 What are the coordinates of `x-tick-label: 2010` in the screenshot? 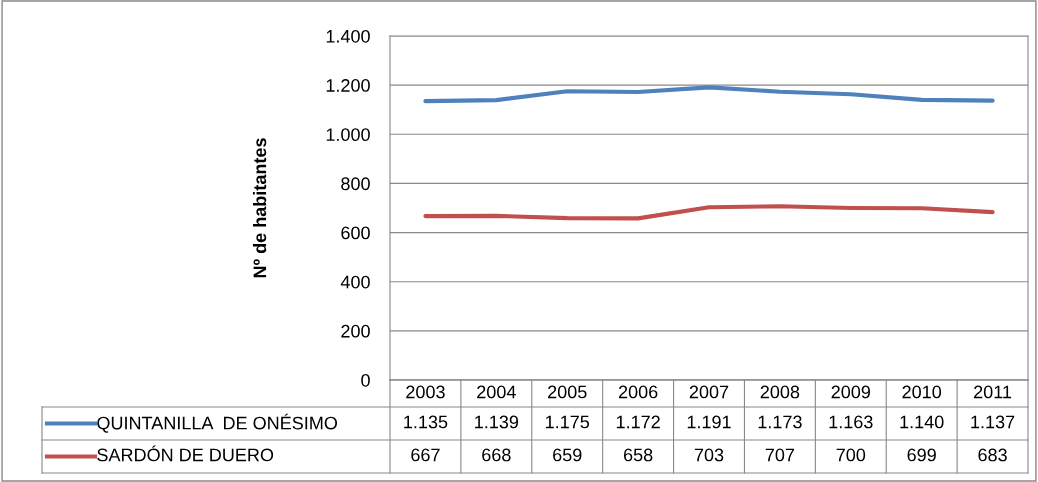 It's located at (922, 392).